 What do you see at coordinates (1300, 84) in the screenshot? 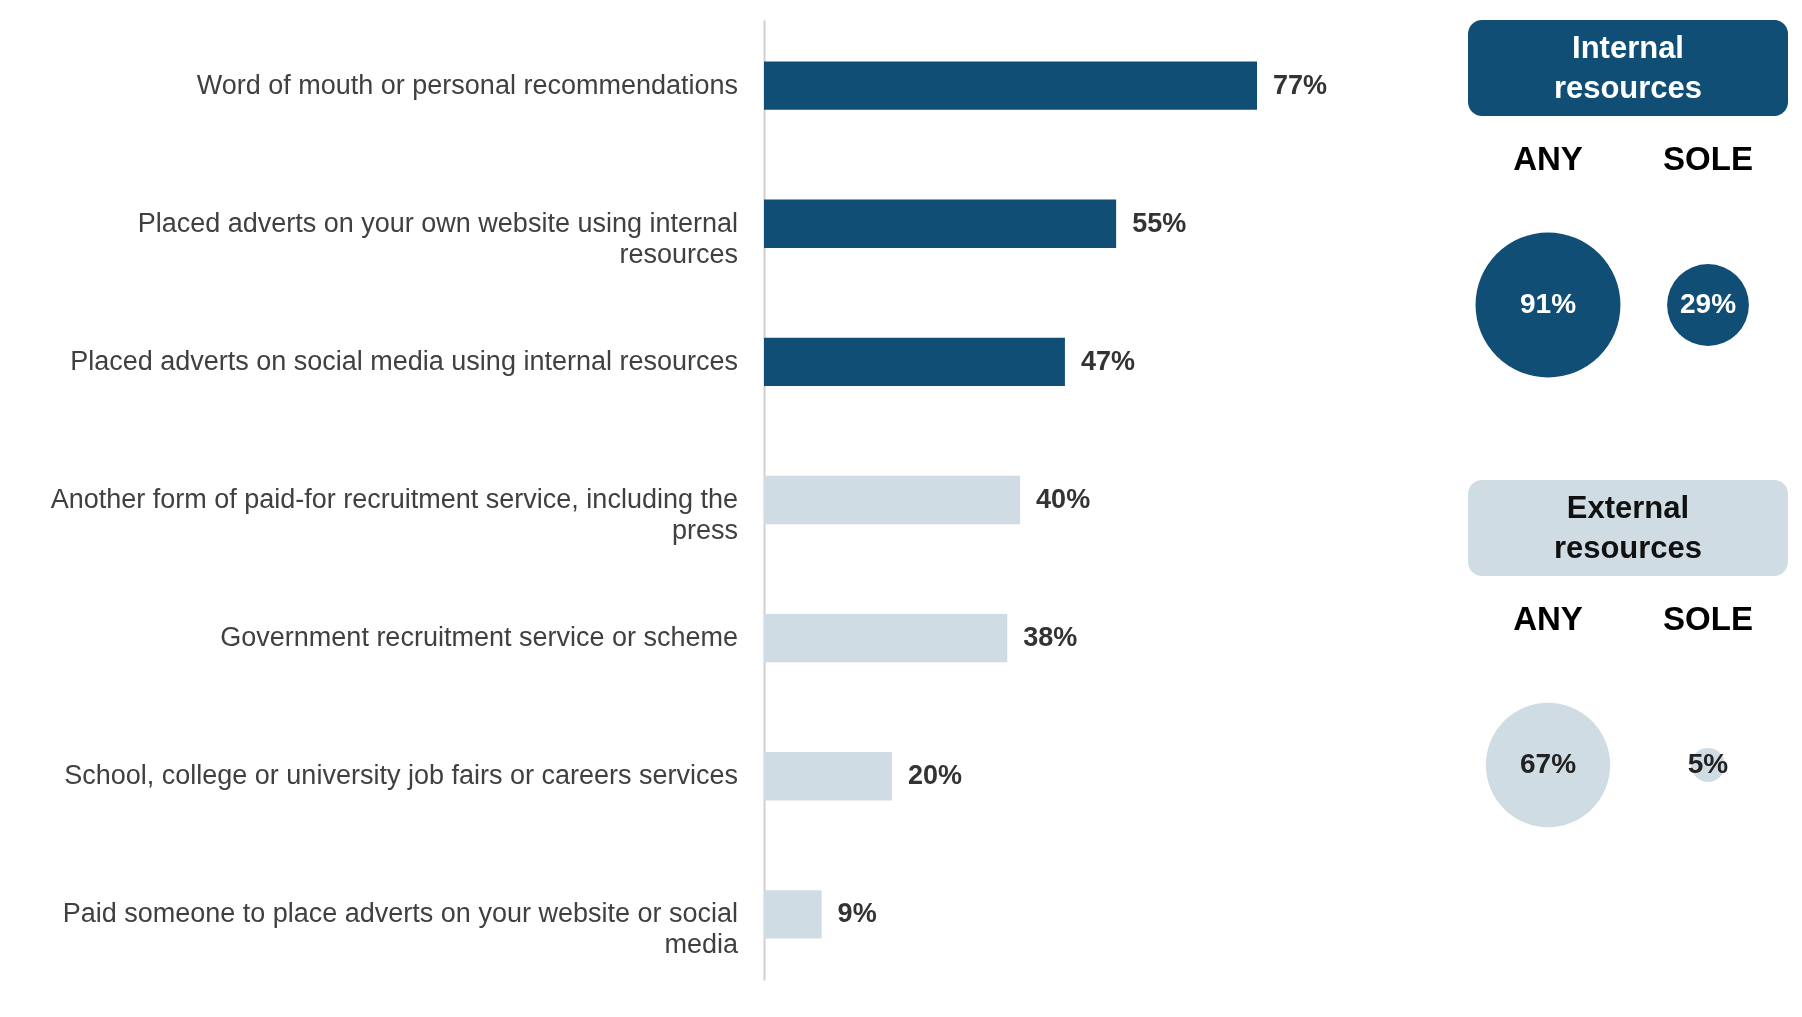
I see `data-label: 77%` at bounding box center [1300, 84].